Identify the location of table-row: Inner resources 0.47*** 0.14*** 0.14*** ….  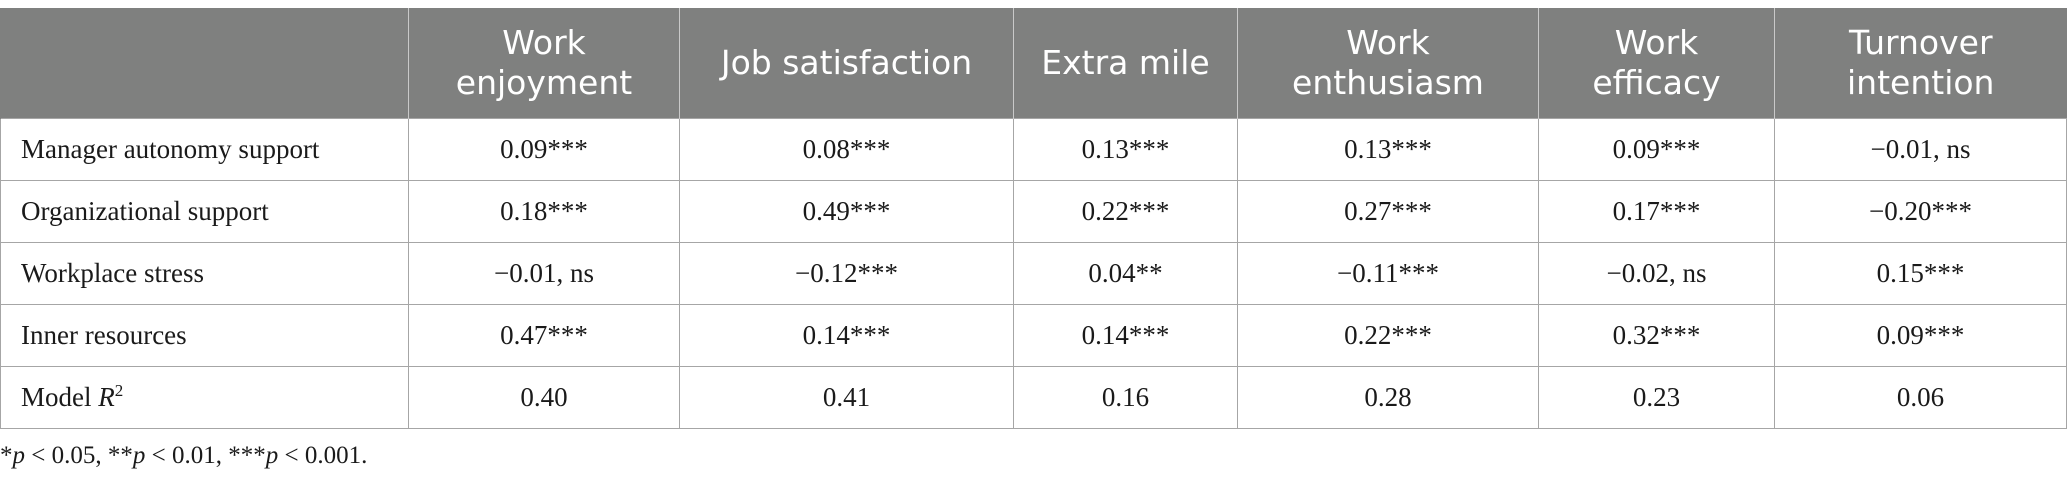
(1033, 335).